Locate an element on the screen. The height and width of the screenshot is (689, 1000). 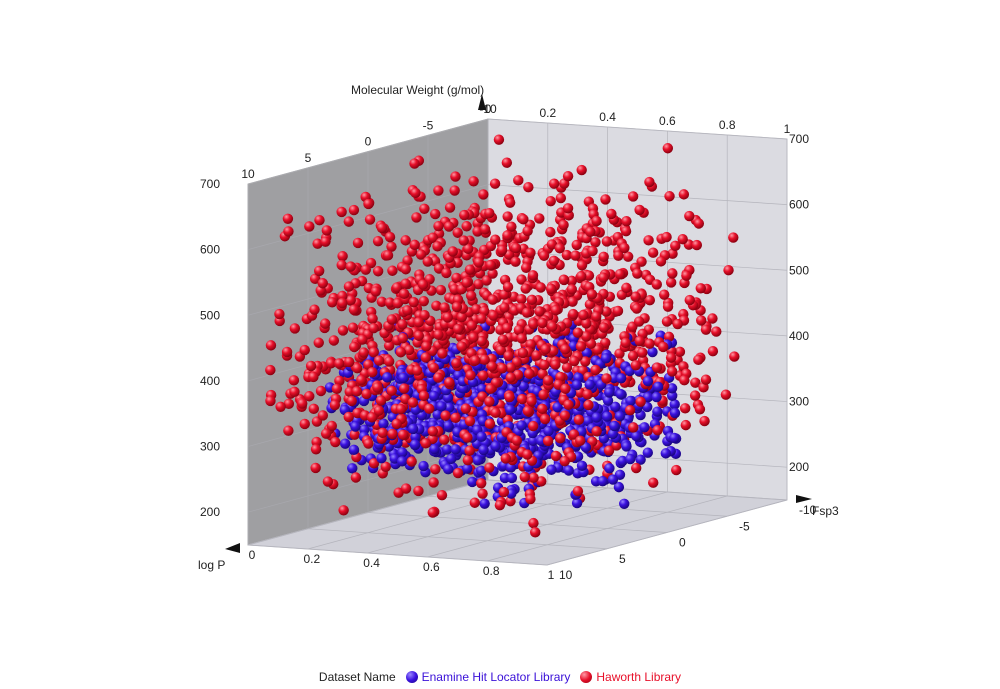
gridline-mw is located at coordinates (637, 129).